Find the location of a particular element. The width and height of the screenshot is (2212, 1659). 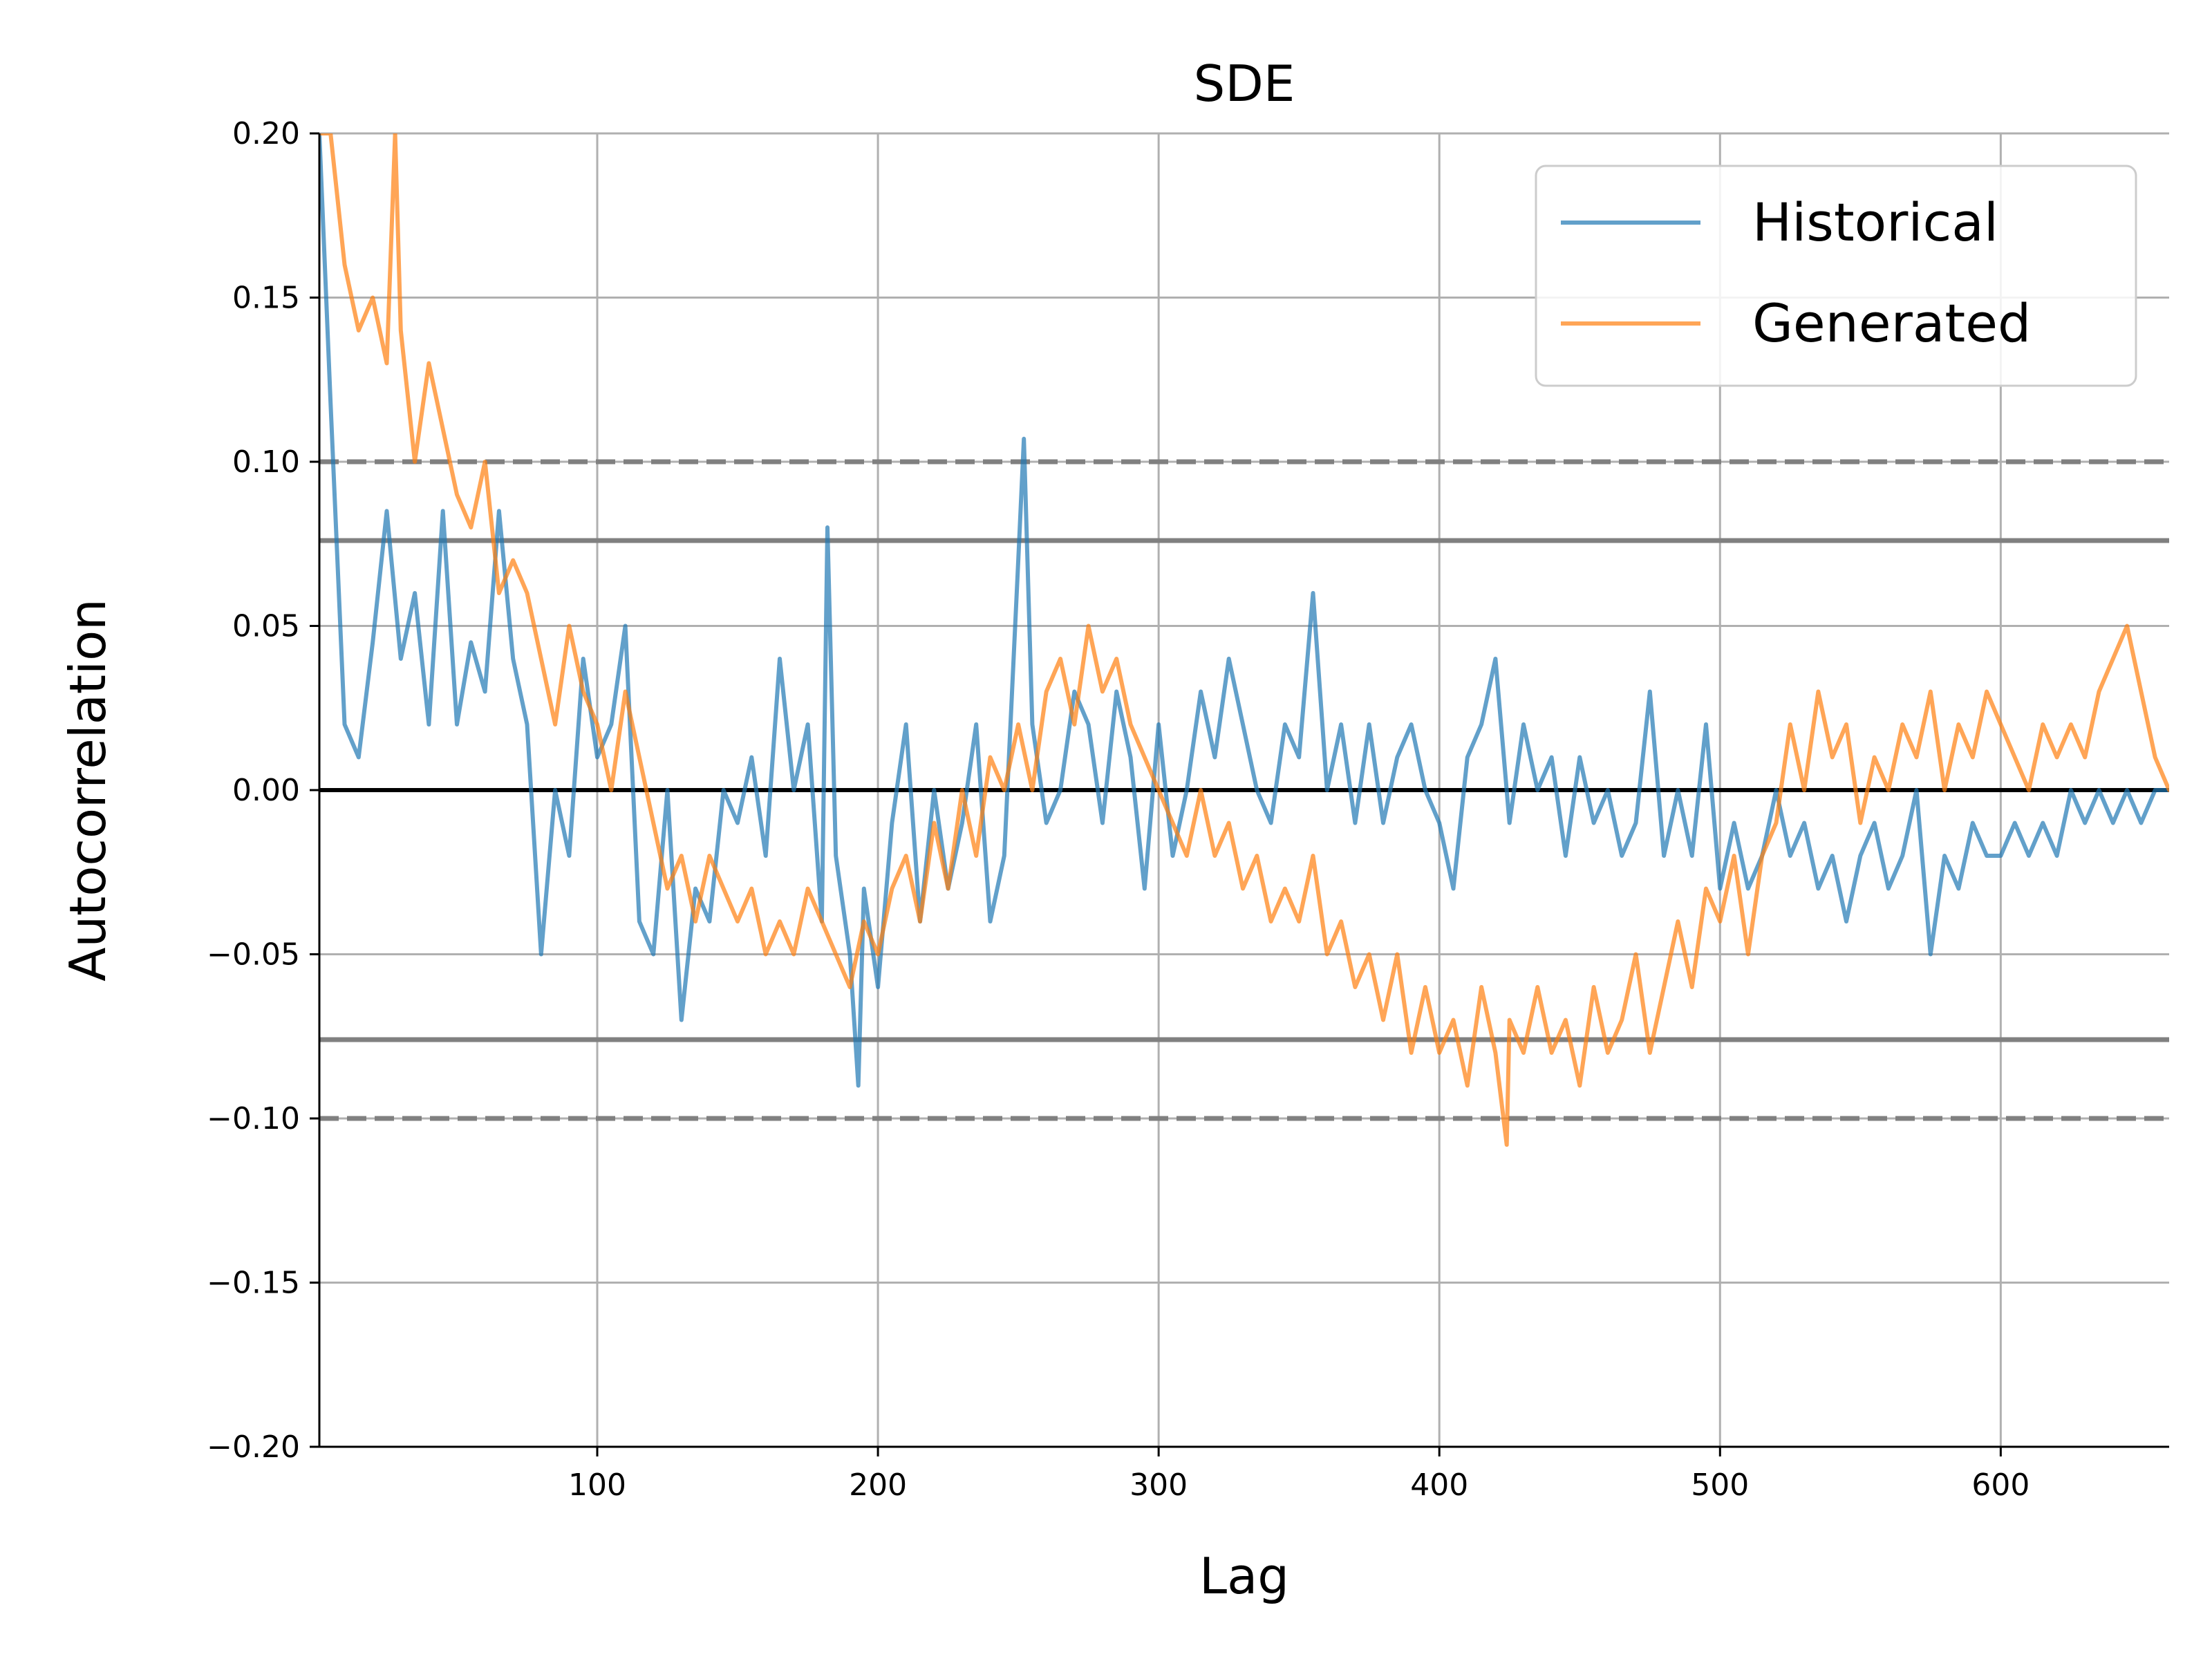

y-tick-label-4: 0.00 is located at coordinates (266, 791).